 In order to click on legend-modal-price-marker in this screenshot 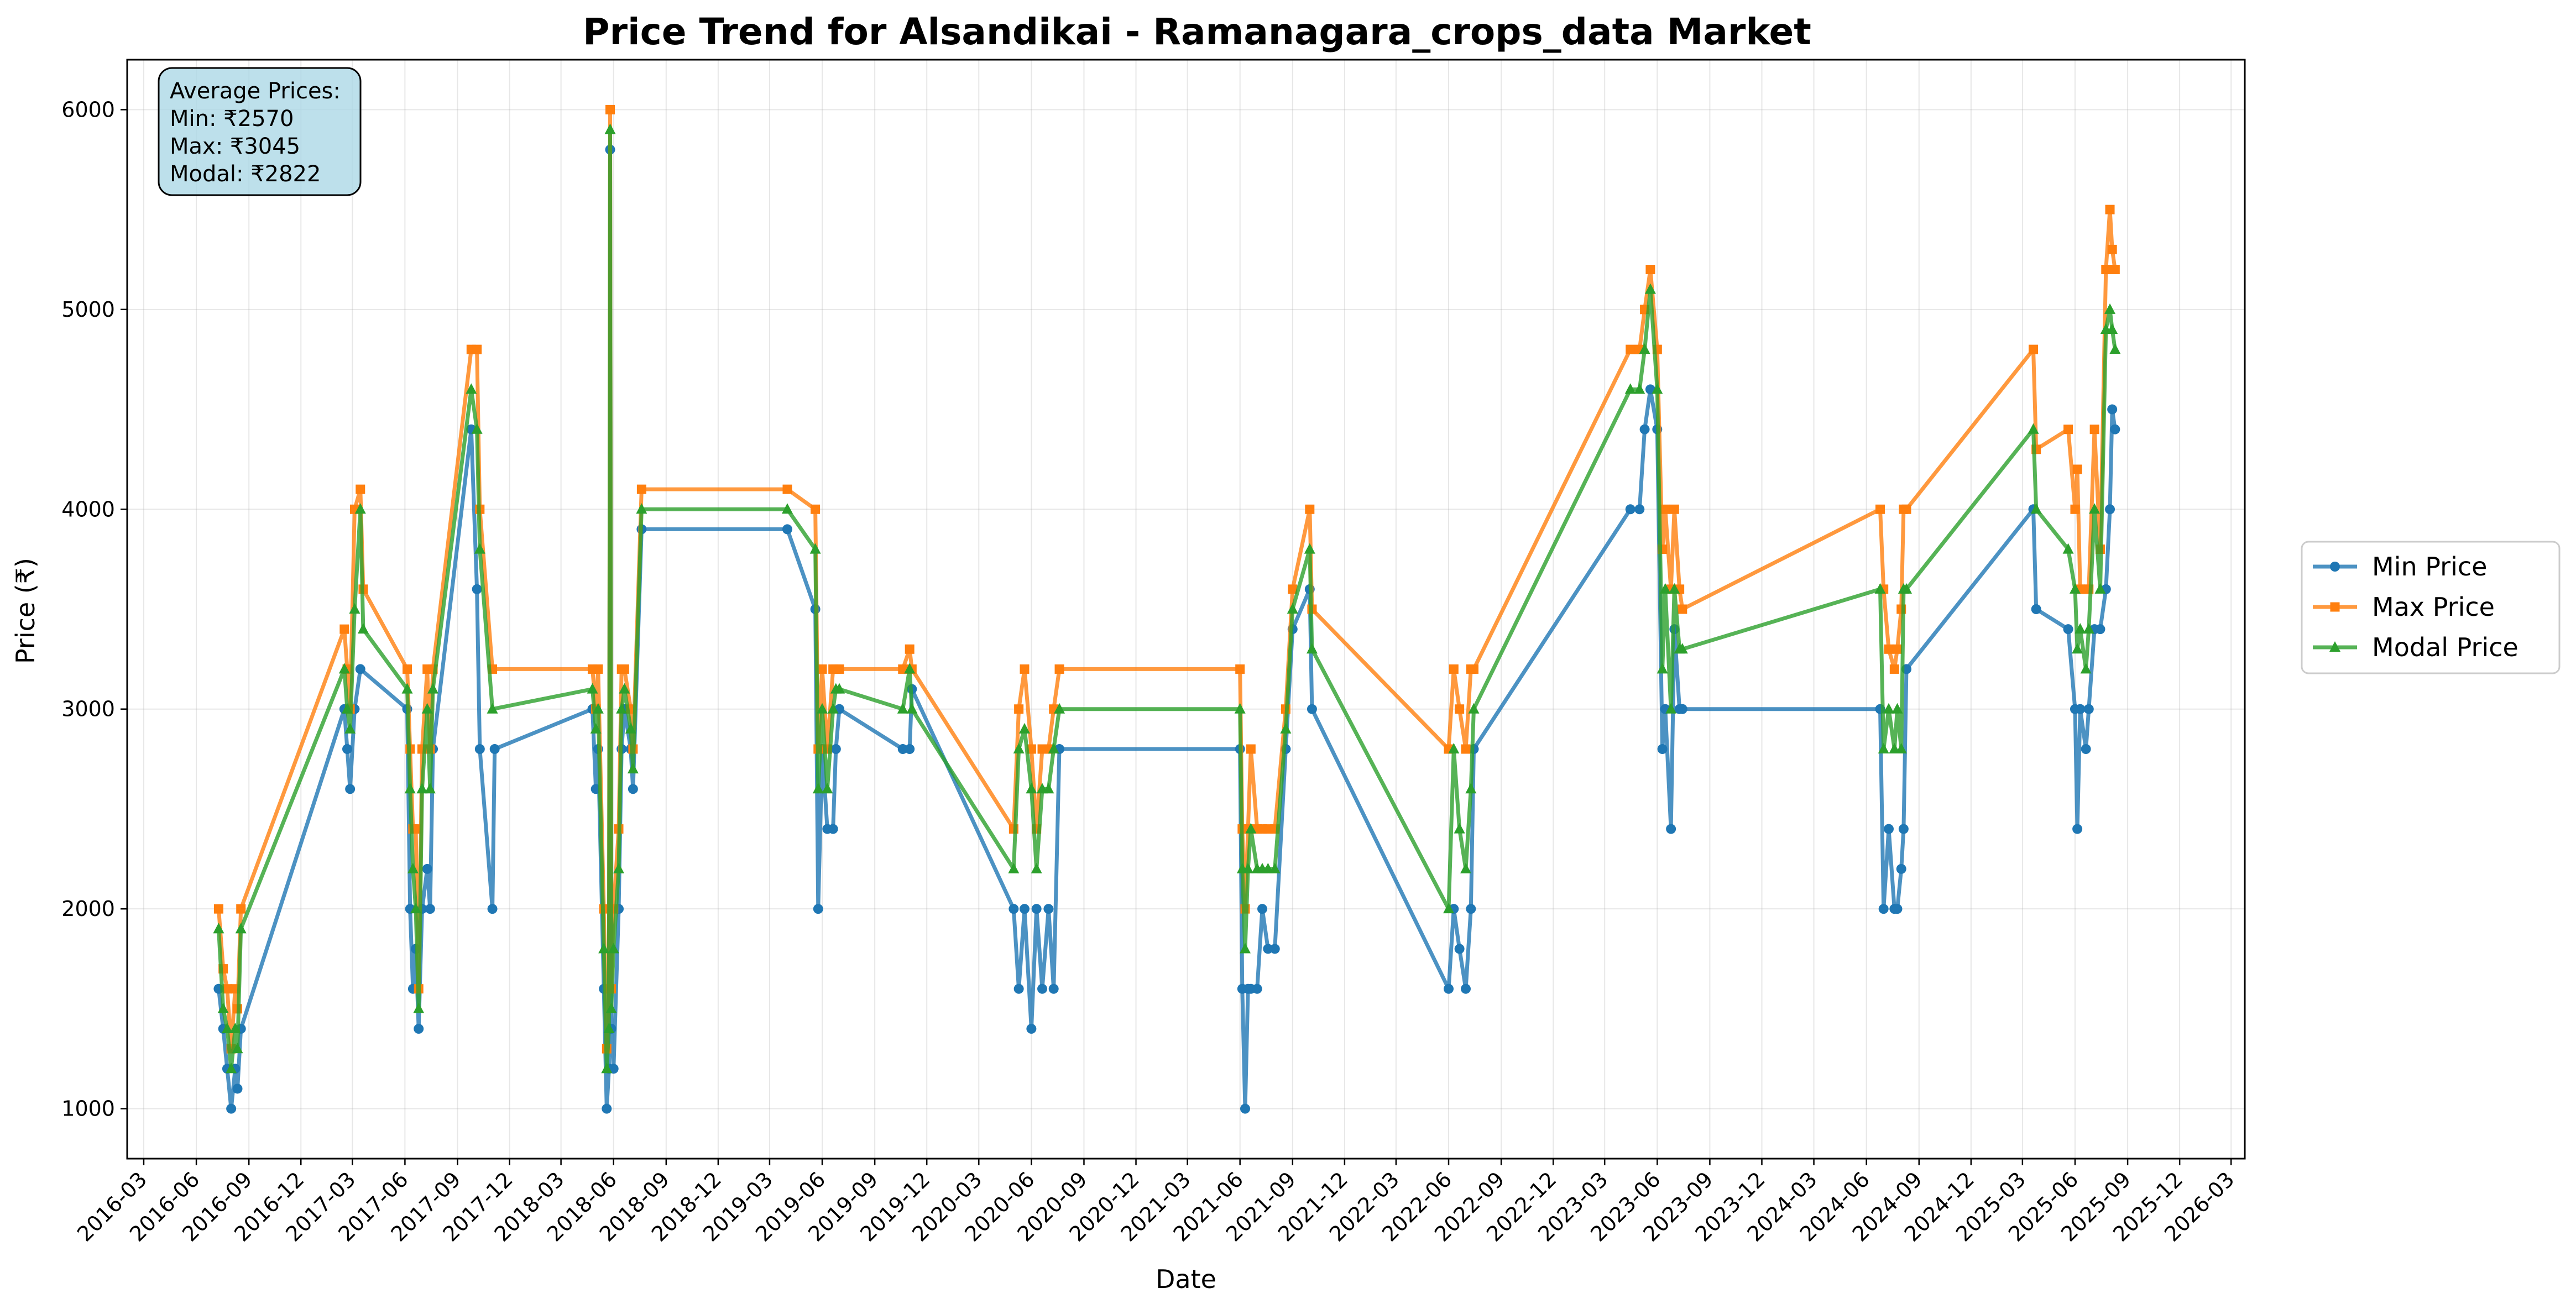, I will do `click(2334, 646)`.